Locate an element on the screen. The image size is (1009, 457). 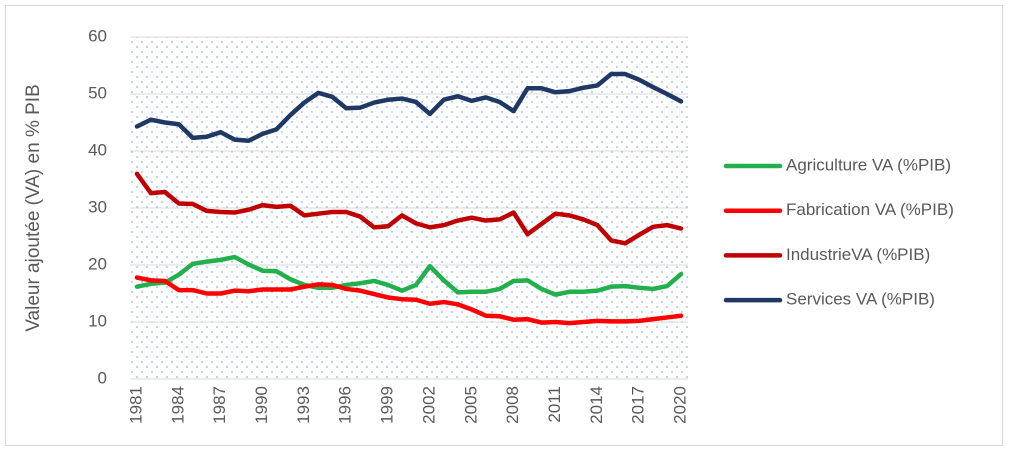
x-tick-label: 2011 is located at coordinates (554, 404).